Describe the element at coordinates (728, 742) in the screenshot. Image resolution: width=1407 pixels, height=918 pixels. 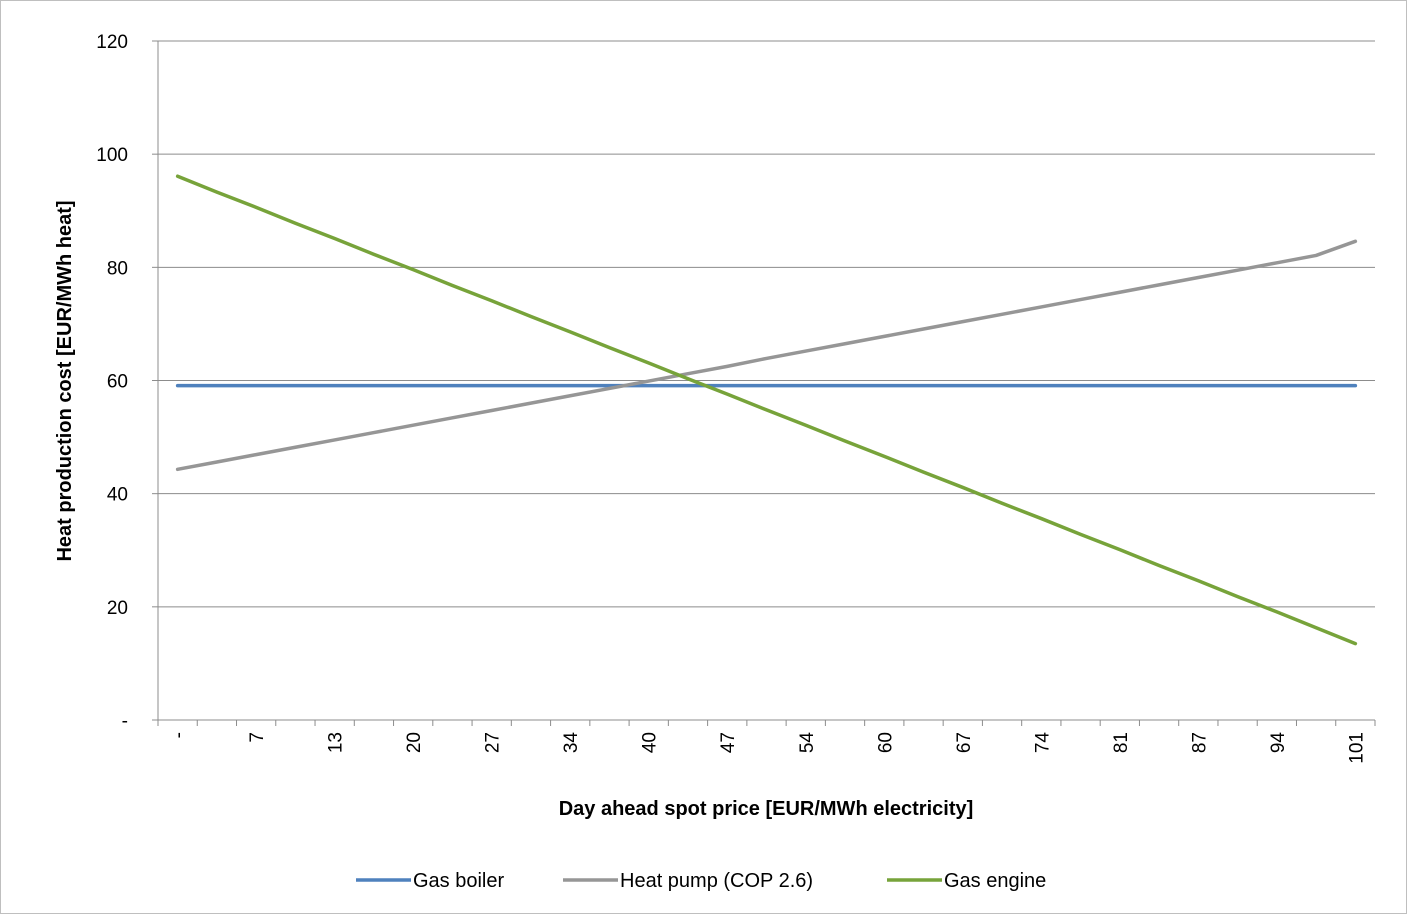
I see `x-tick-label: 47` at that location.